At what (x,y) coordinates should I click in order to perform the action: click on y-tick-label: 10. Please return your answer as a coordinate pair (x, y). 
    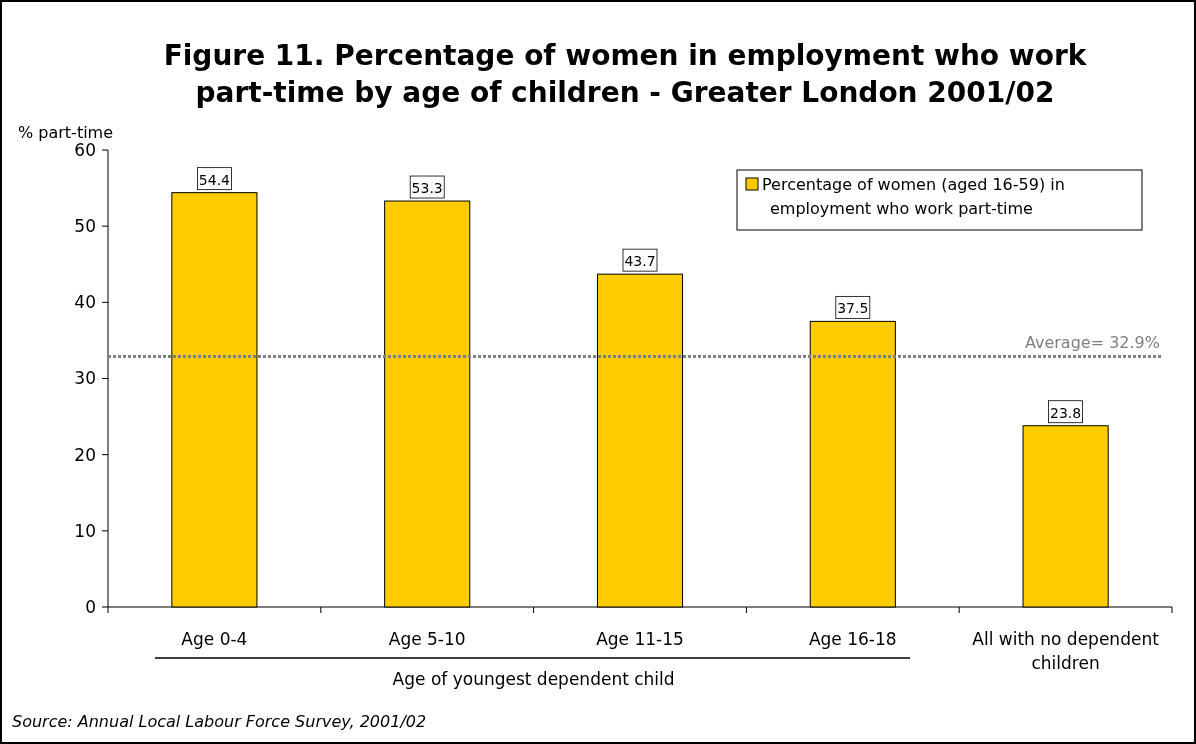
    Looking at the image, I should click on (85, 530).